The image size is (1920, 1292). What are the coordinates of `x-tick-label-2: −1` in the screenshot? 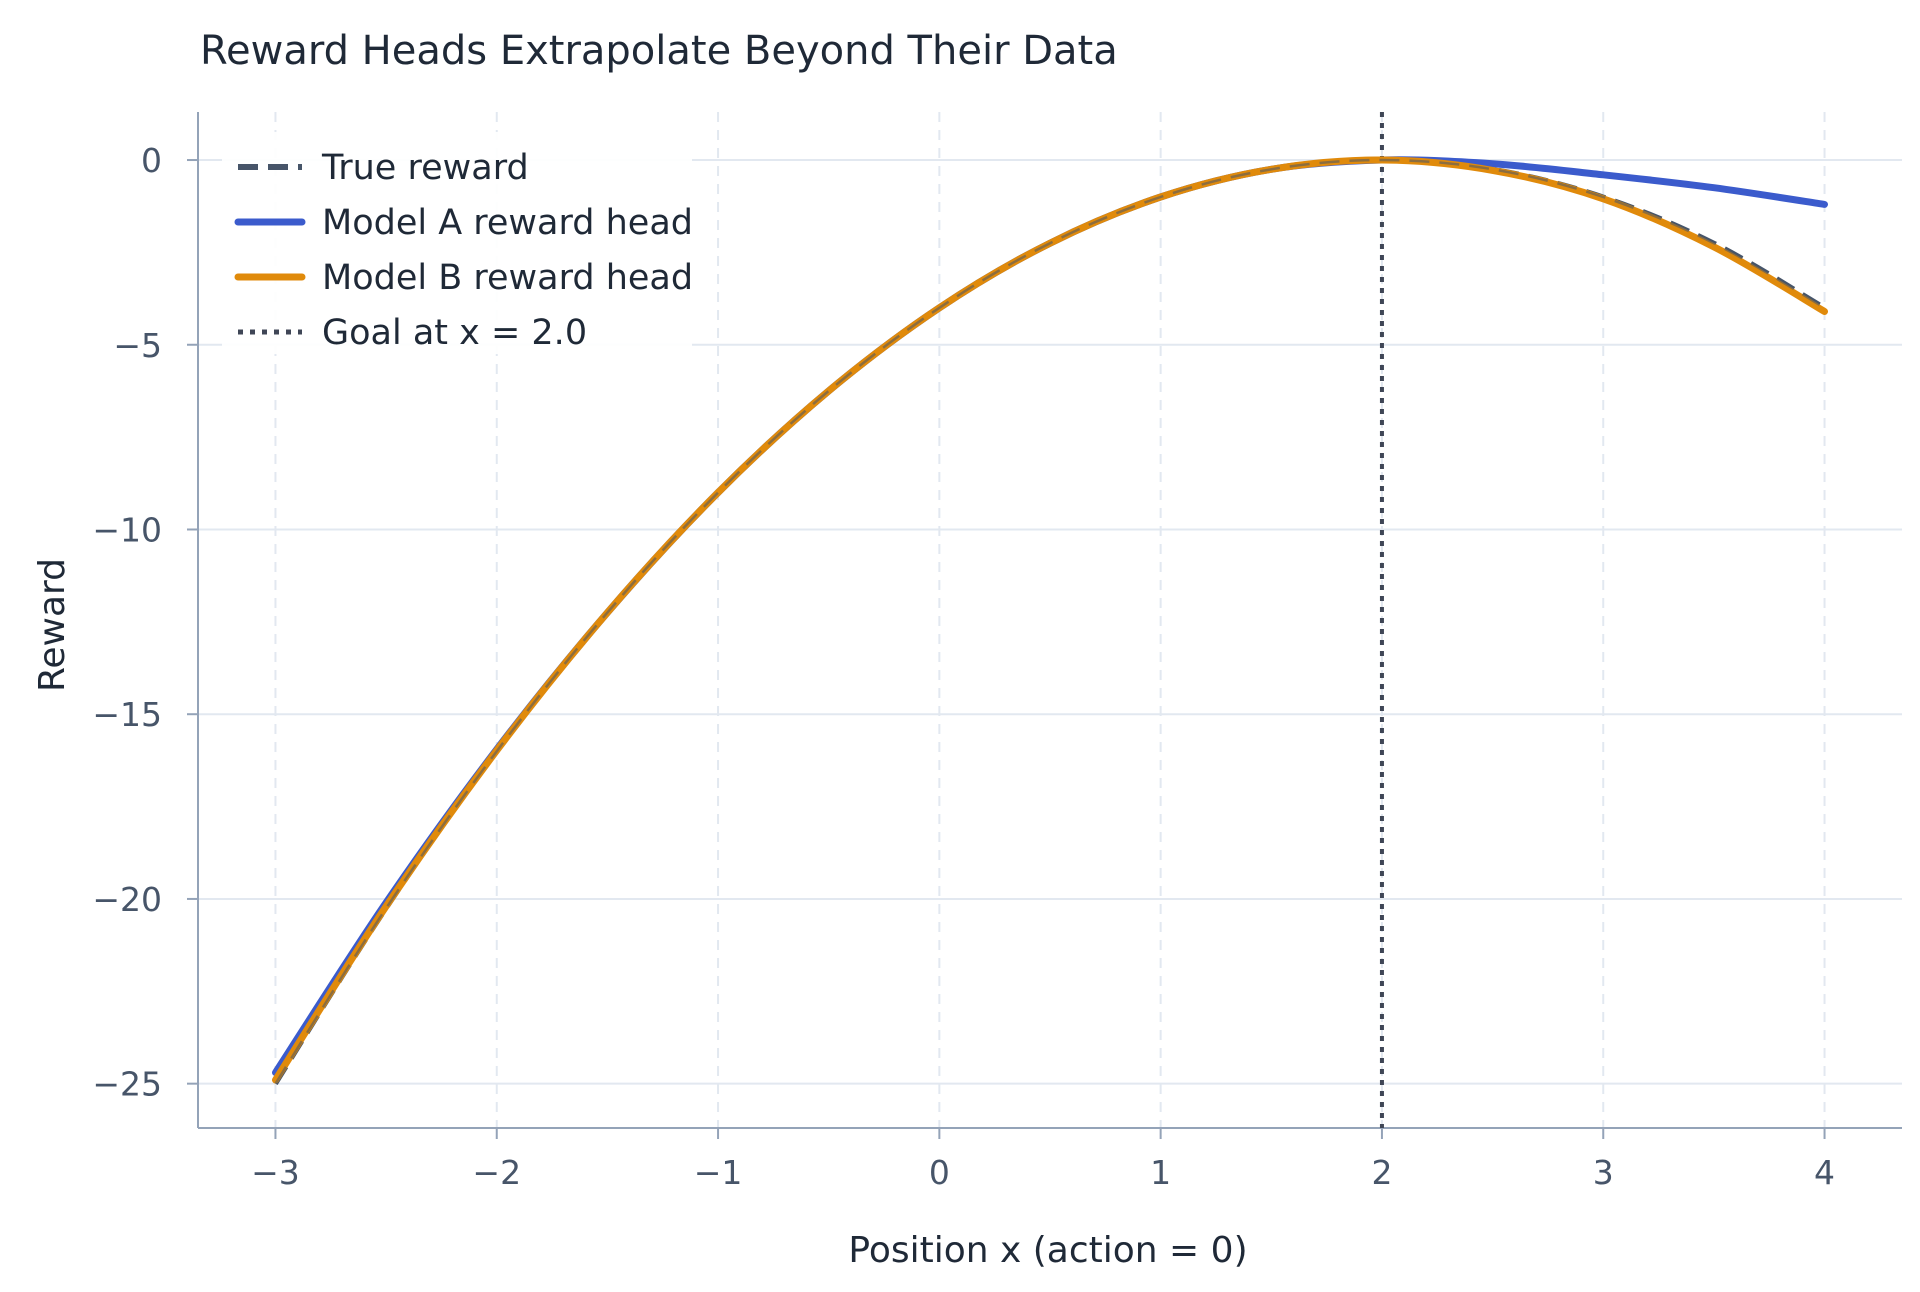 It's located at (718, 1172).